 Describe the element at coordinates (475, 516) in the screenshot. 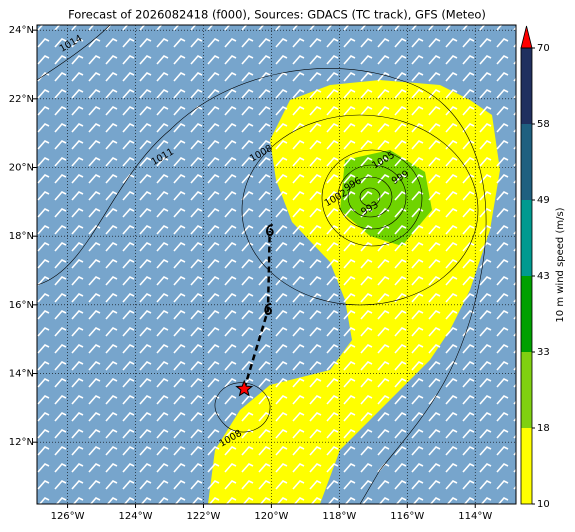

I see `x-tick-label: 114°W` at that location.